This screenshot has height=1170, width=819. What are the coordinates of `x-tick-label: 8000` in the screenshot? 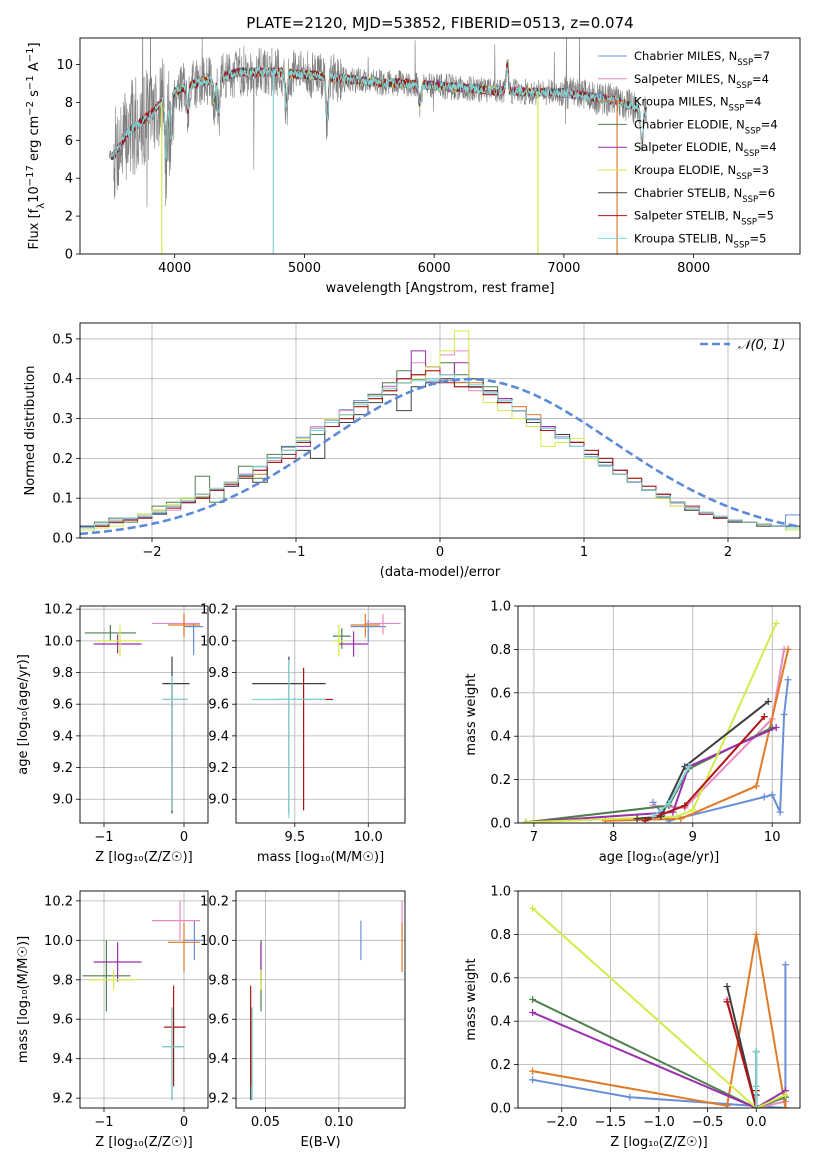 It's located at (693, 268).